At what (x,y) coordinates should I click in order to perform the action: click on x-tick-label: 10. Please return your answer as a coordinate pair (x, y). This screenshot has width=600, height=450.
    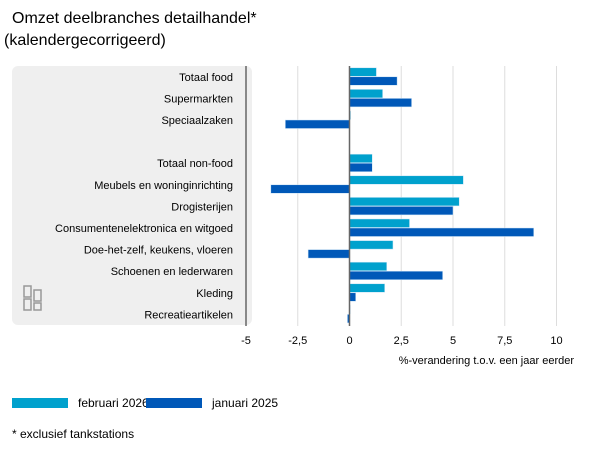
    Looking at the image, I should click on (556, 341).